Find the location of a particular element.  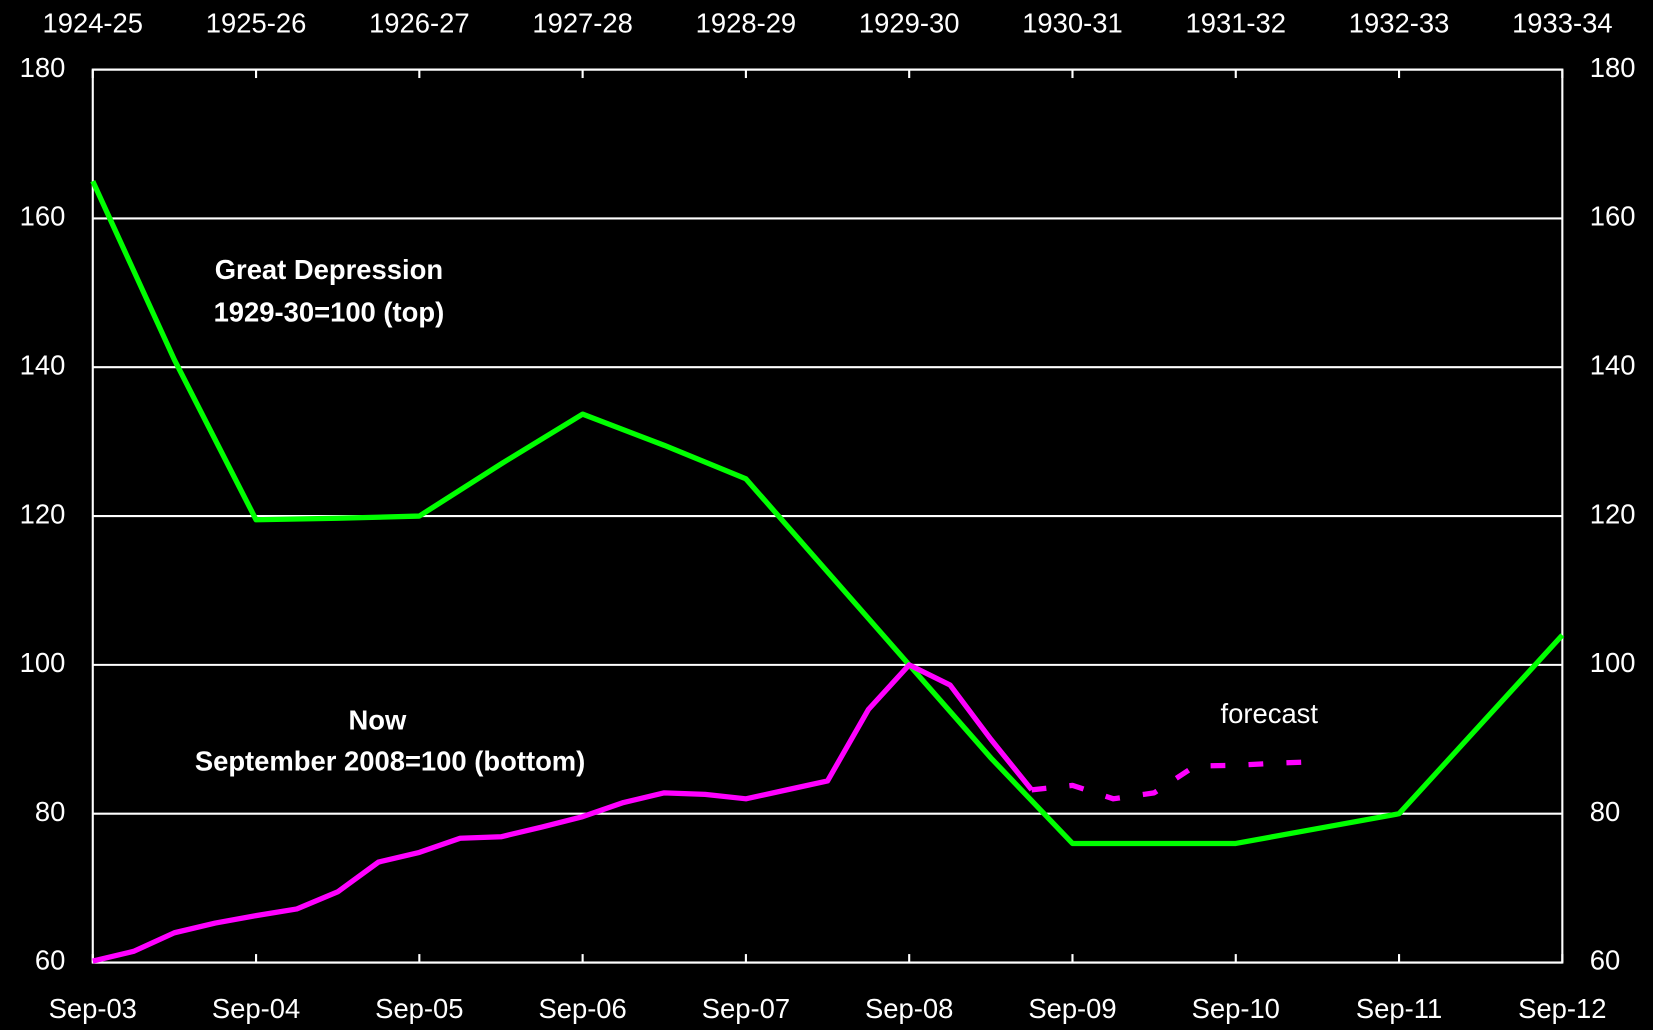

x-tick-label: Sep-12 is located at coordinates (1562, 1008).